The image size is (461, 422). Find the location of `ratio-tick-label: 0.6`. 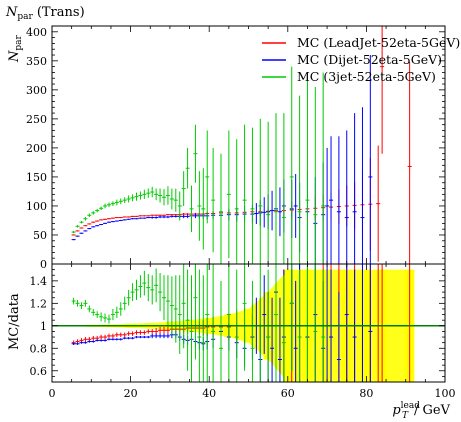

ratio-tick-label: 0.6 is located at coordinates (39, 371).